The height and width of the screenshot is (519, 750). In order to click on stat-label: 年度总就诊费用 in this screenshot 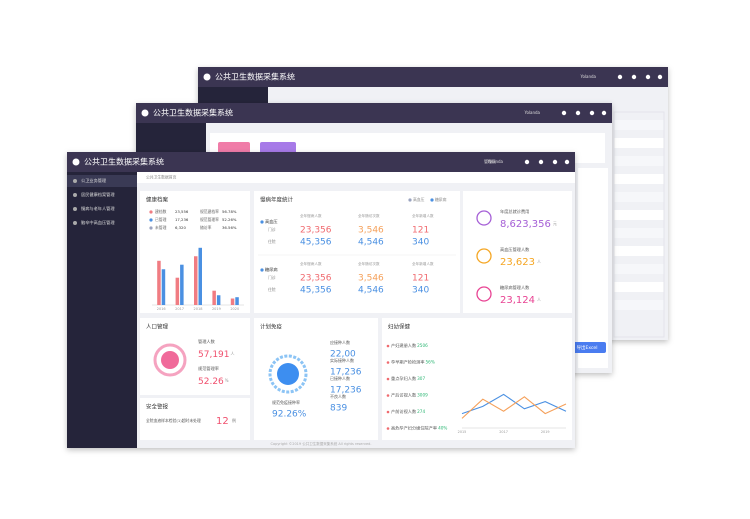, I will do `click(514, 211)`.